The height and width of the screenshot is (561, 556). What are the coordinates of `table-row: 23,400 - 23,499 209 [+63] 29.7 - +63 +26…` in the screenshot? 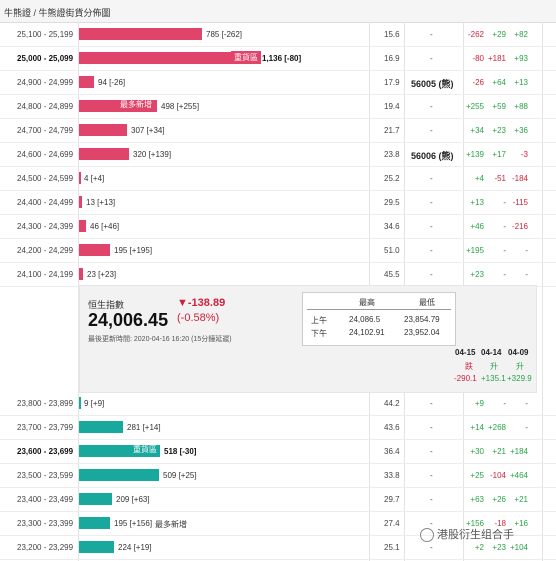 It's located at (278, 499).